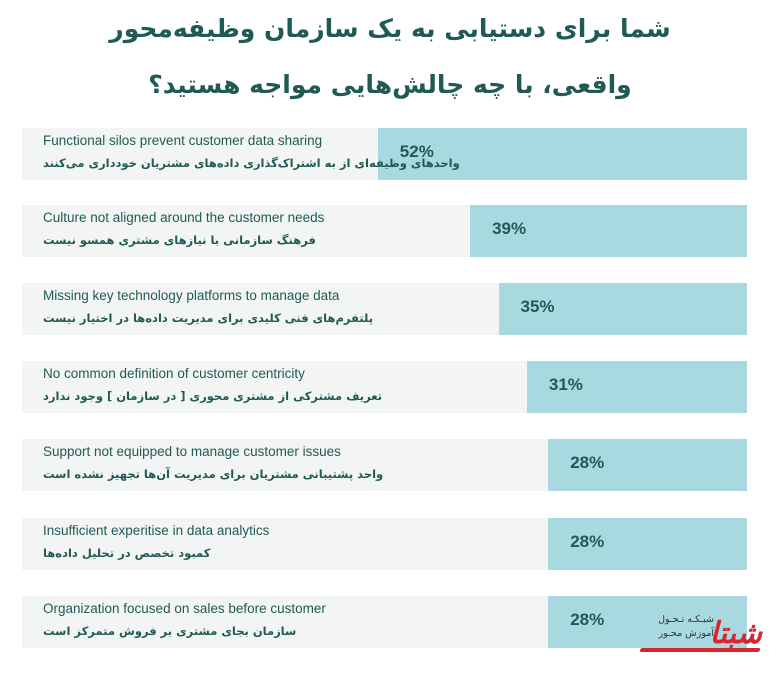 This screenshot has height=682, width=780. What do you see at coordinates (127, 553) in the screenshot?
I see `category-label-fa: کمبود تخصص در تحلیل داده‌ها` at bounding box center [127, 553].